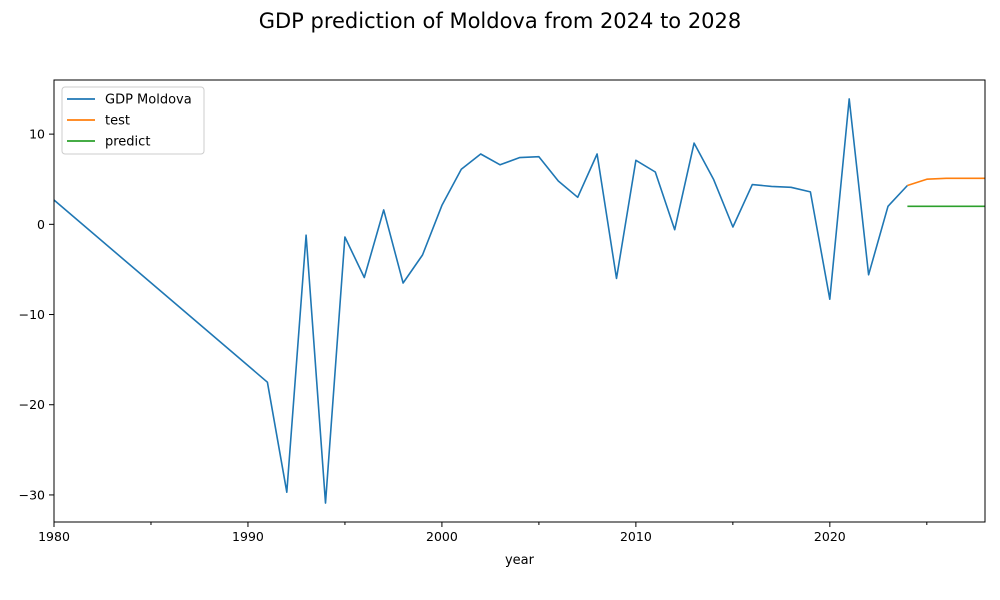 Image resolution: width=1000 pixels, height=600 pixels. I want to click on y-tick-label: 0, so click(41, 224).